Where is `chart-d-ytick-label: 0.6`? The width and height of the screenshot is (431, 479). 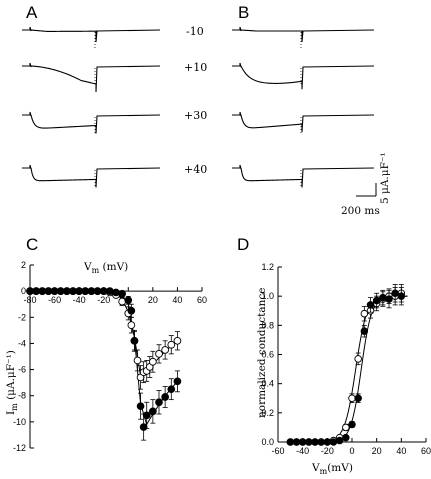
chart-d-ytick-label: 0.6 is located at coordinates (267, 355).